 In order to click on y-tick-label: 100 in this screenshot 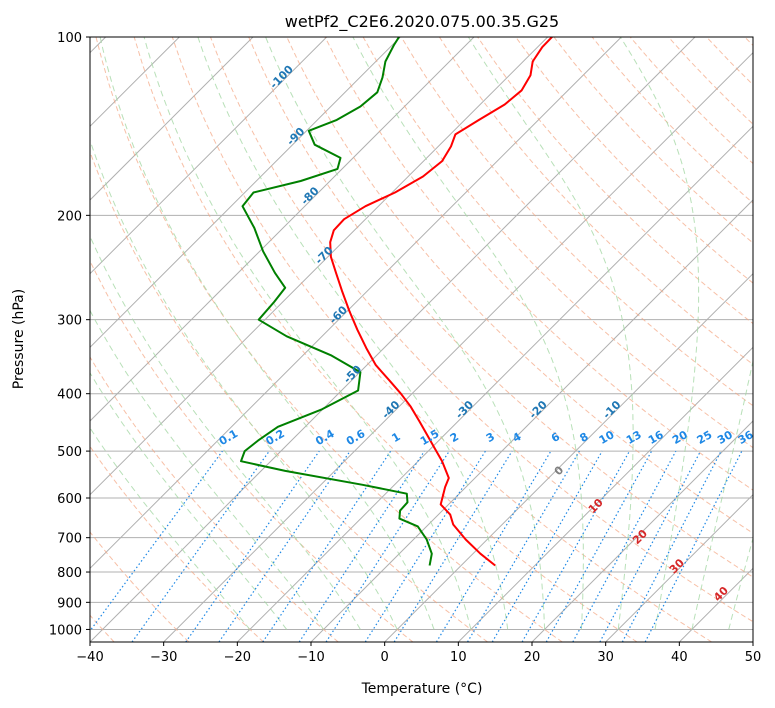, I will do `click(69, 38)`.